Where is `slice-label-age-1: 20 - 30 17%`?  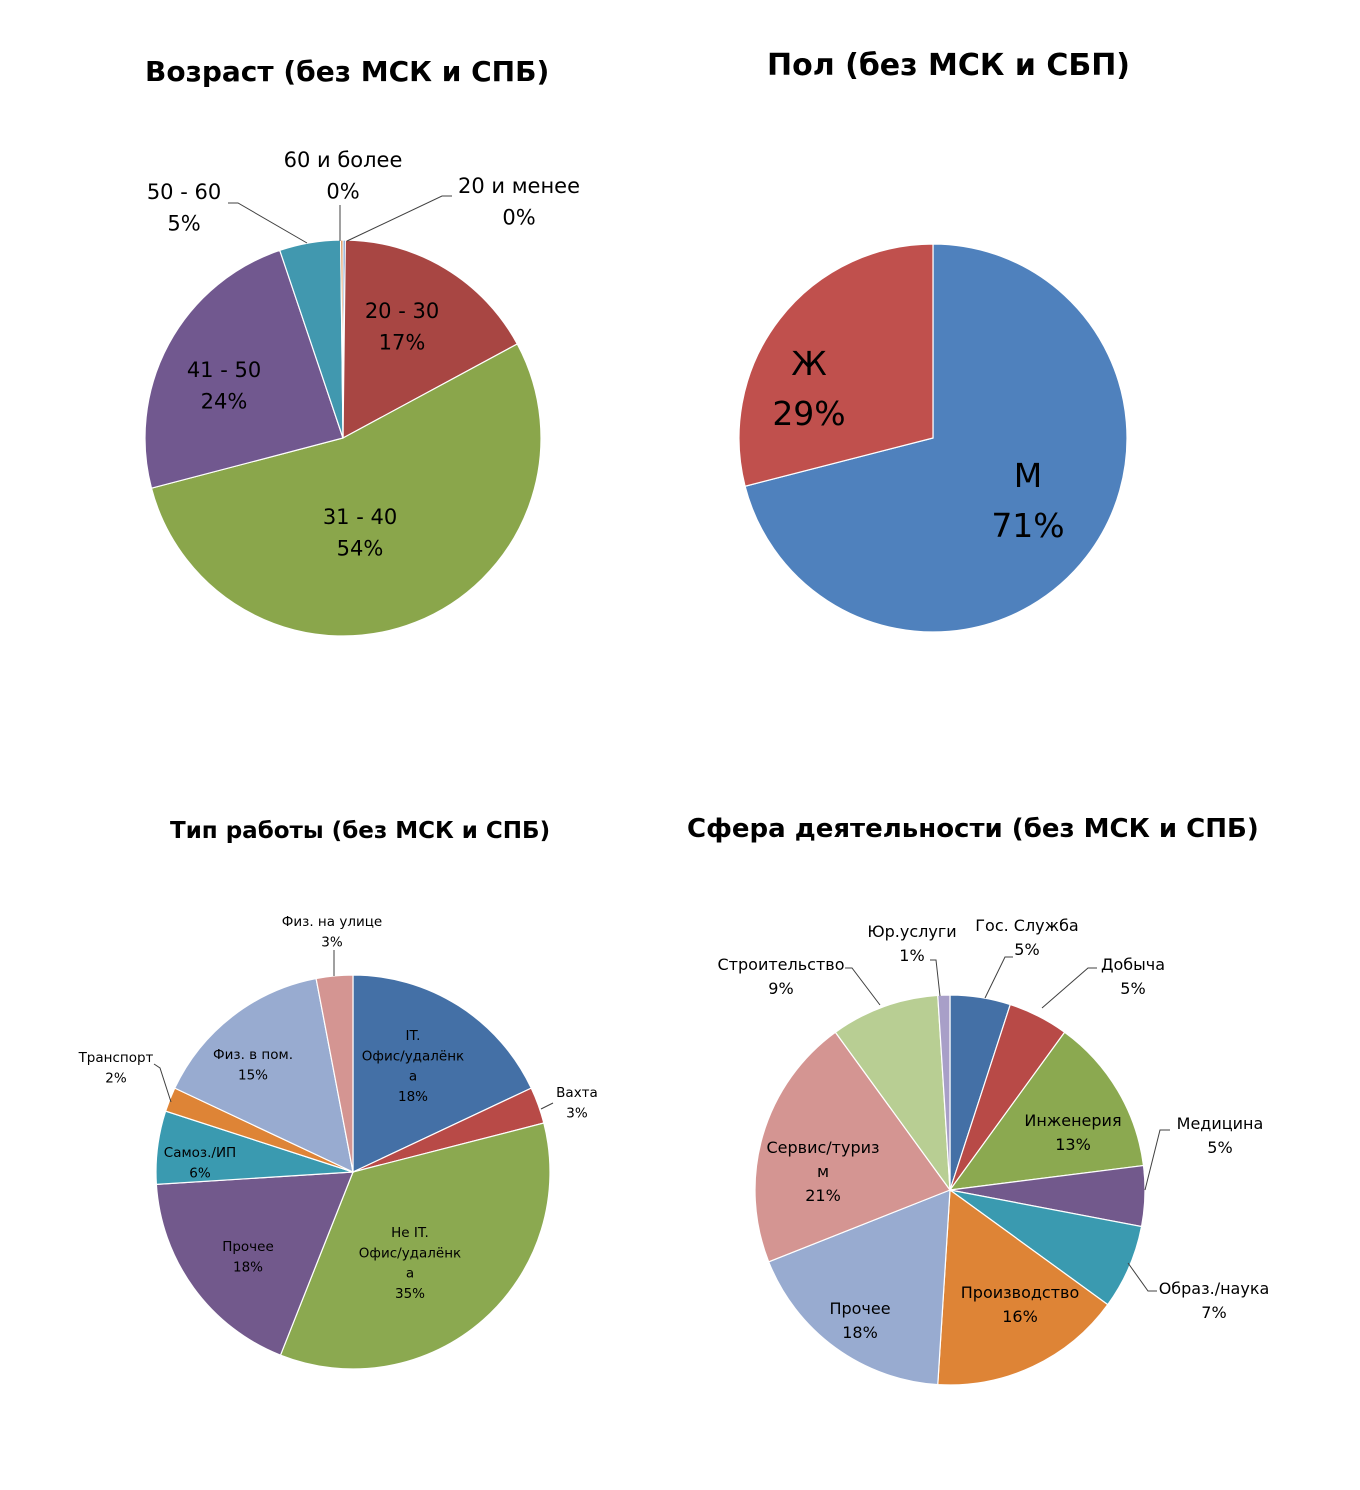
slice-label-age-1: 20 - 30 17% is located at coordinates (402, 327).